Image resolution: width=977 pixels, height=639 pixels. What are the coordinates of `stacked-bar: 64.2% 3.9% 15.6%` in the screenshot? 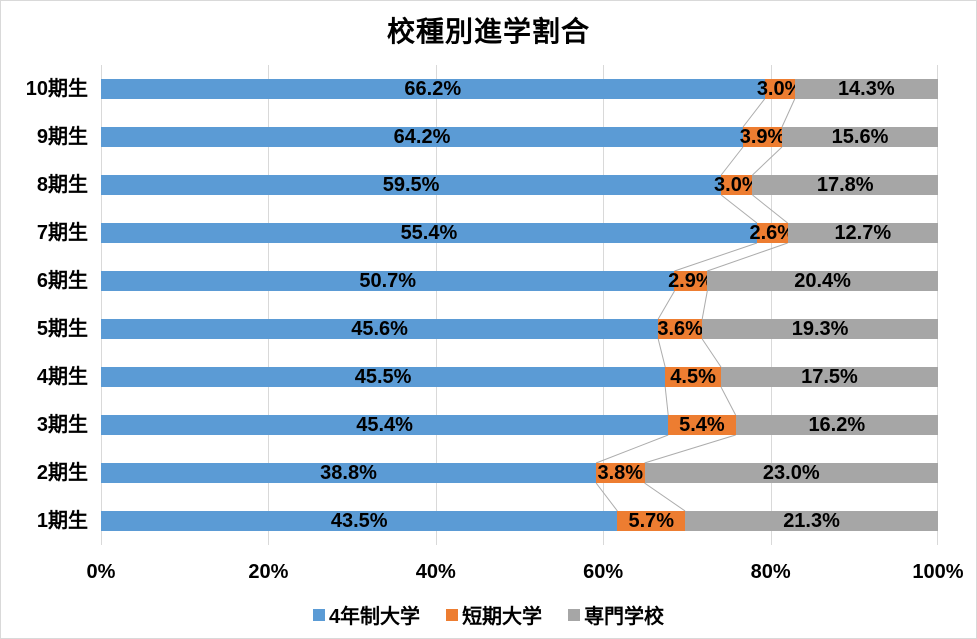 It's located at (519, 137).